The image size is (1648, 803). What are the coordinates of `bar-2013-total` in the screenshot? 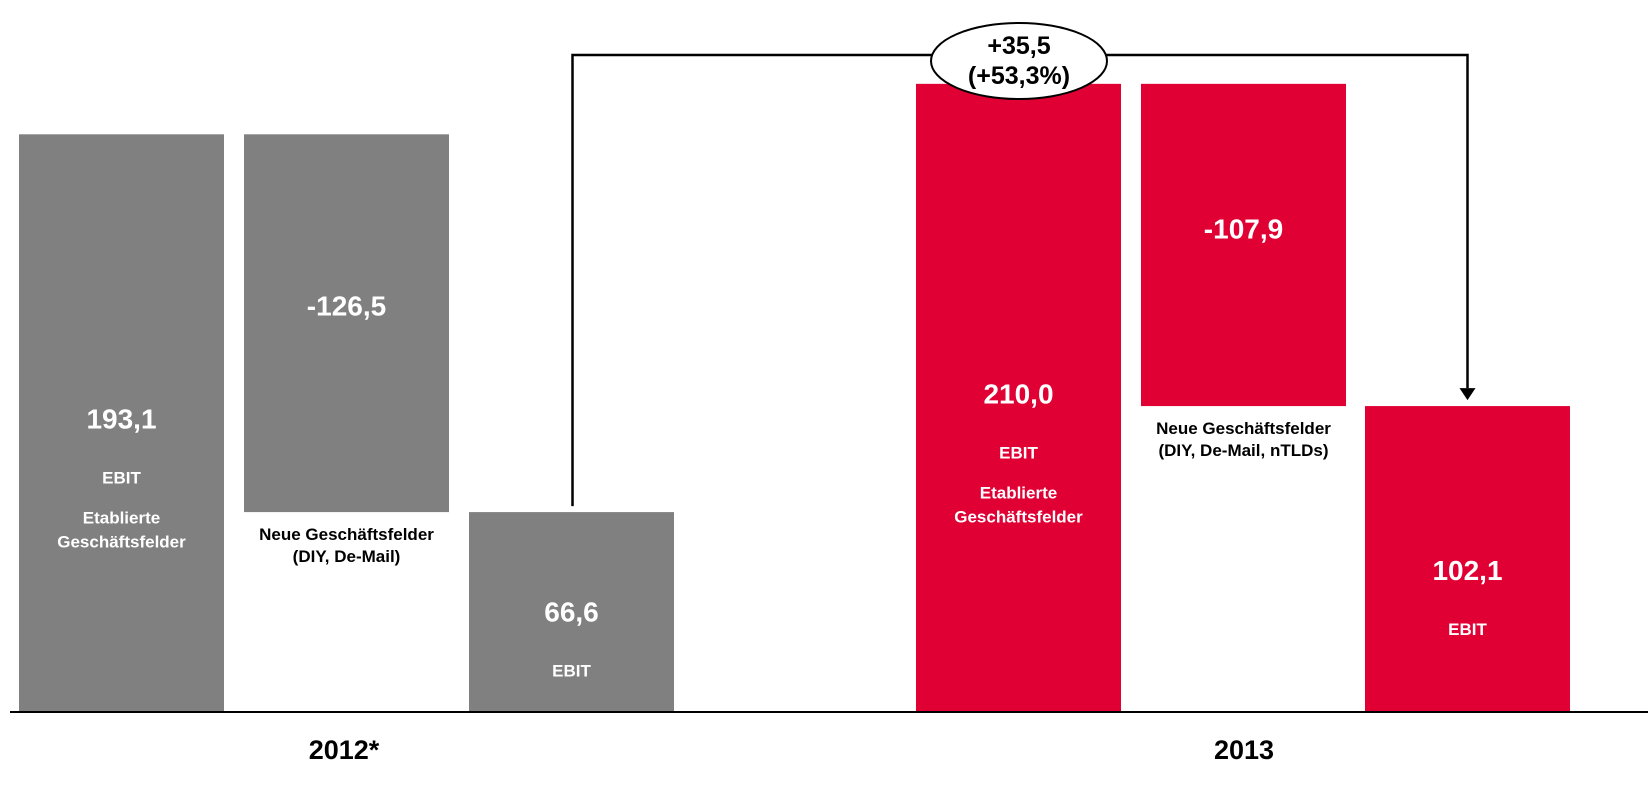 It's located at (1467, 558).